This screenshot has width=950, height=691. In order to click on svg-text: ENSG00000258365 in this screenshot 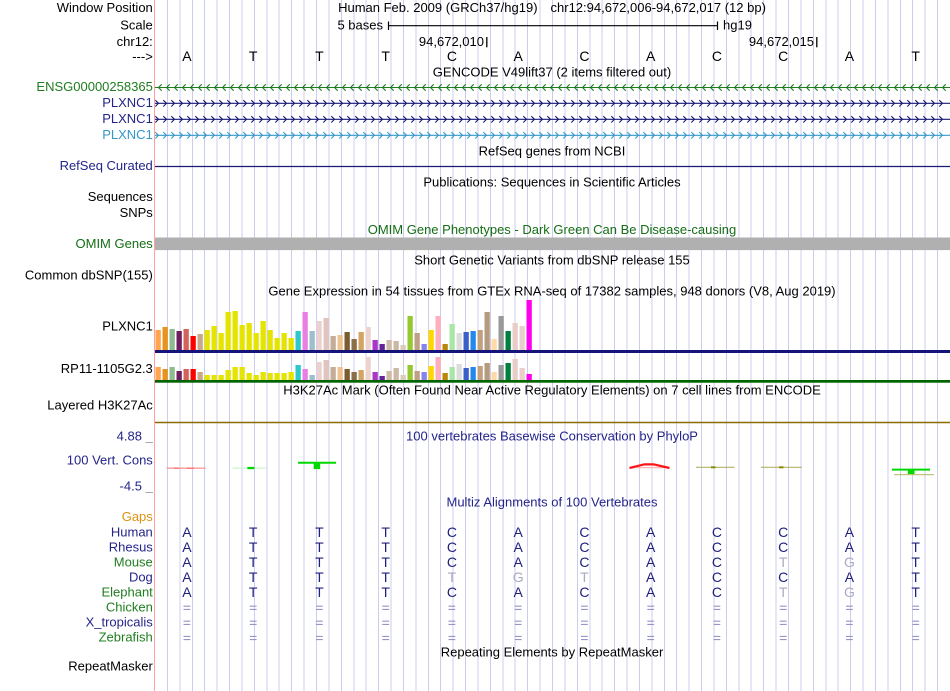, I will do `click(94, 86)`.